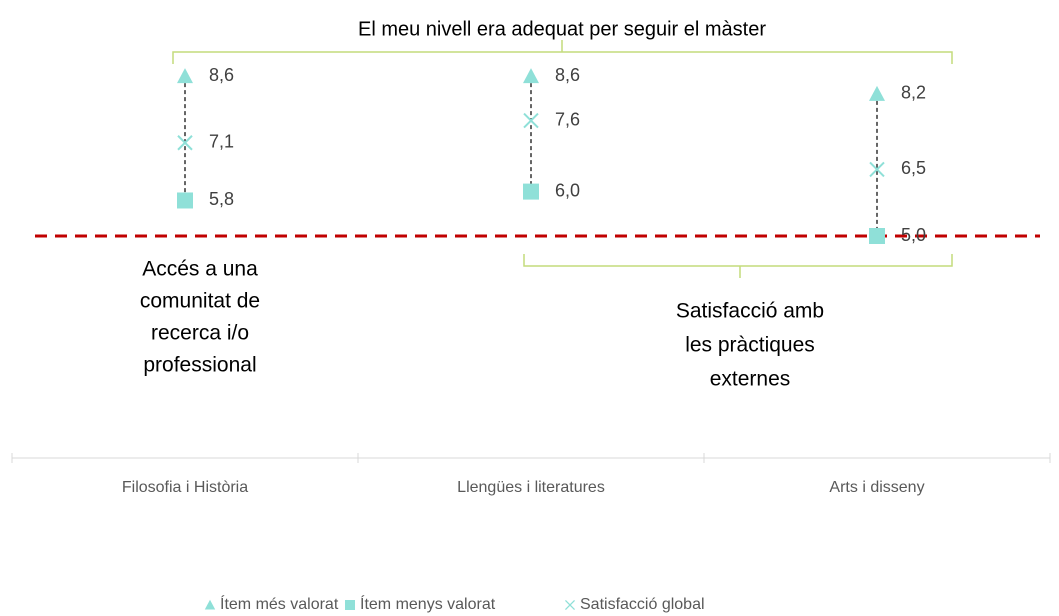  Describe the element at coordinates (185, 487) in the screenshot. I see `x-tick-label: Filosofia i Història` at that location.